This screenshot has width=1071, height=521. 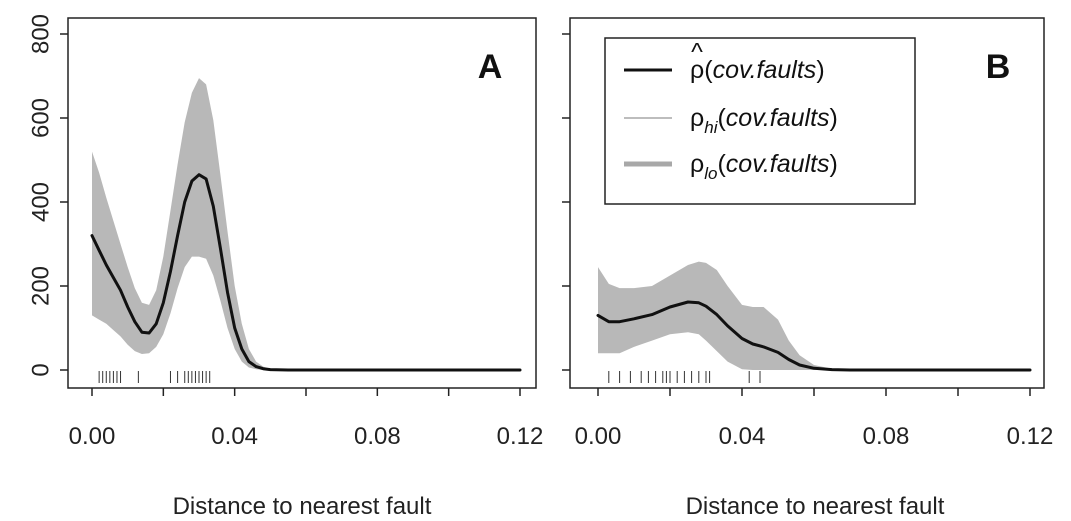 What do you see at coordinates (40, 369) in the screenshot?
I see `y-tick-label-0: 0` at bounding box center [40, 369].